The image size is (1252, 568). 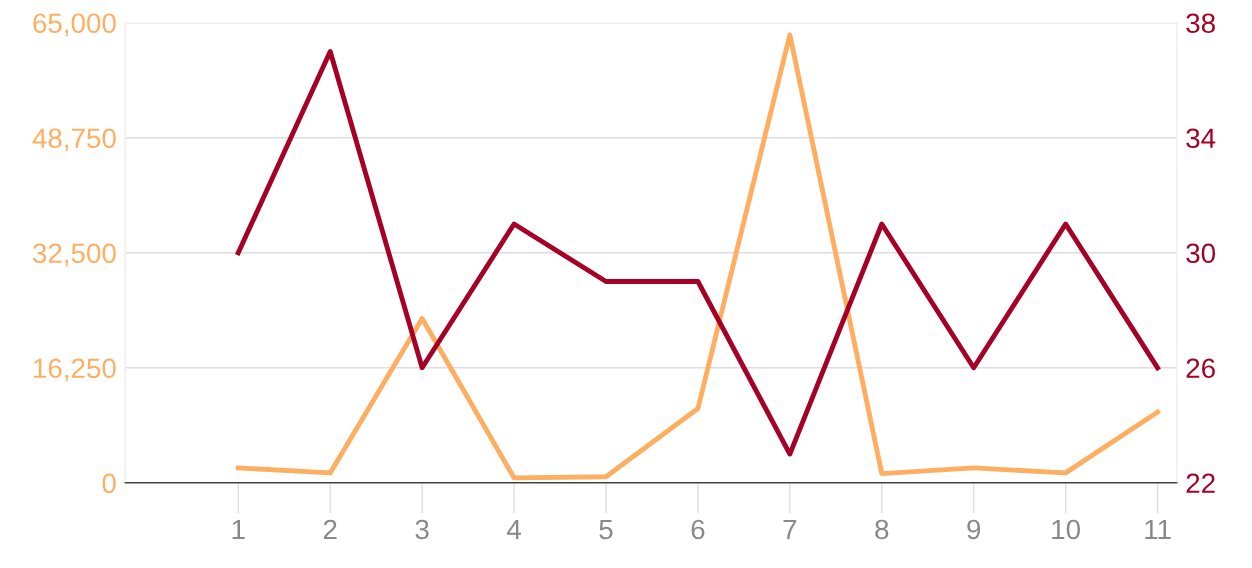 What do you see at coordinates (1200, 483) in the screenshot?
I see `y2-tick-label: 22` at bounding box center [1200, 483].